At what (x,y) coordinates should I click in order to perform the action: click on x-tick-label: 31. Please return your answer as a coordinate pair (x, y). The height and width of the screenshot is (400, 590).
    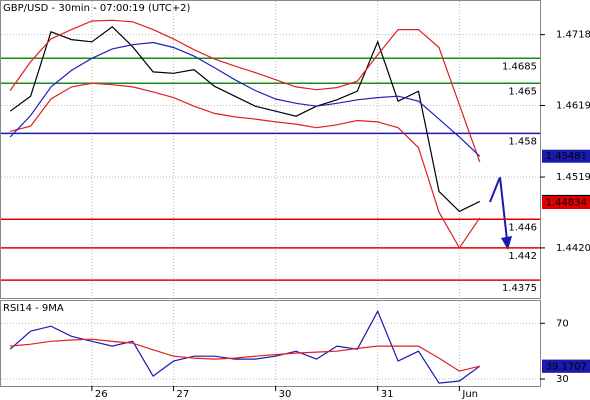
    Looking at the image, I should click on (387, 394).